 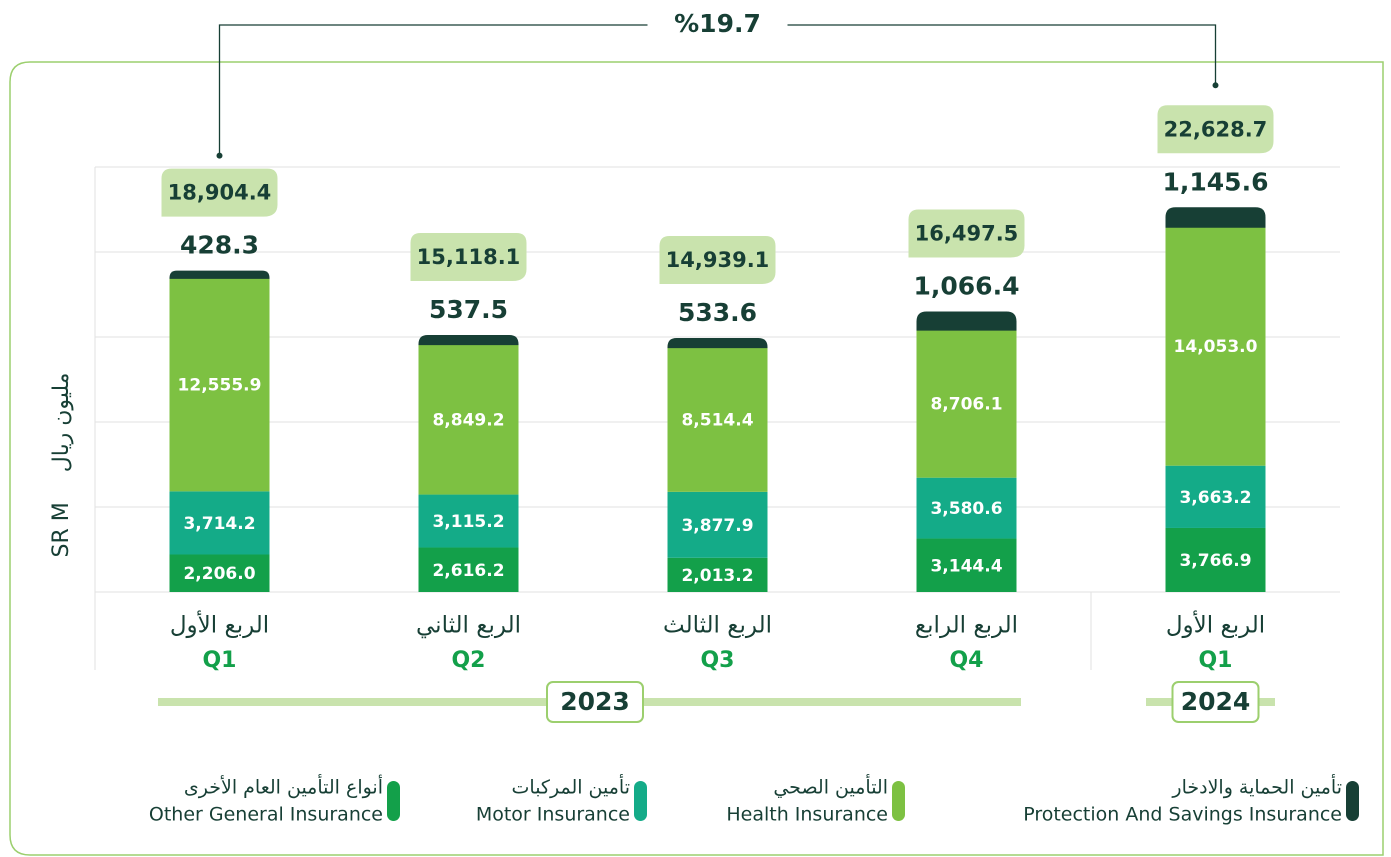 I want to click on legend-label: Health Insurance, so click(x=807, y=815).